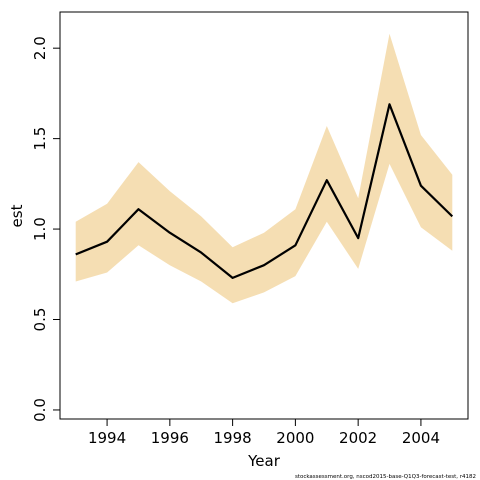 The height and width of the screenshot is (480, 480). What do you see at coordinates (40, 320) in the screenshot?
I see `y-tick-label: 0.5` at bounding box center [40, 320].